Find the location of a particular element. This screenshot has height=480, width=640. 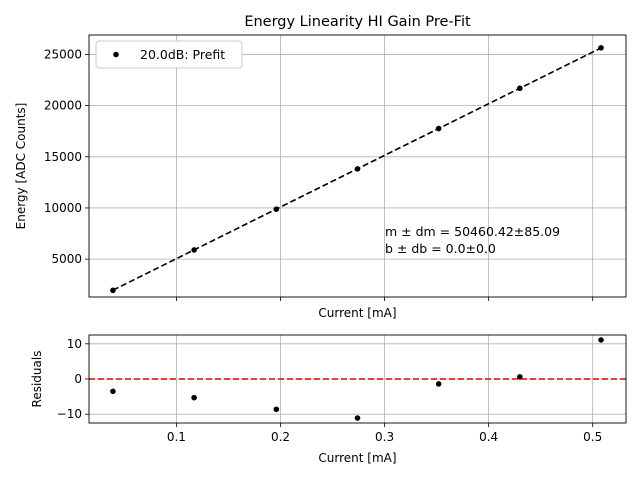

legend-box is located at coordinates (169, 54).